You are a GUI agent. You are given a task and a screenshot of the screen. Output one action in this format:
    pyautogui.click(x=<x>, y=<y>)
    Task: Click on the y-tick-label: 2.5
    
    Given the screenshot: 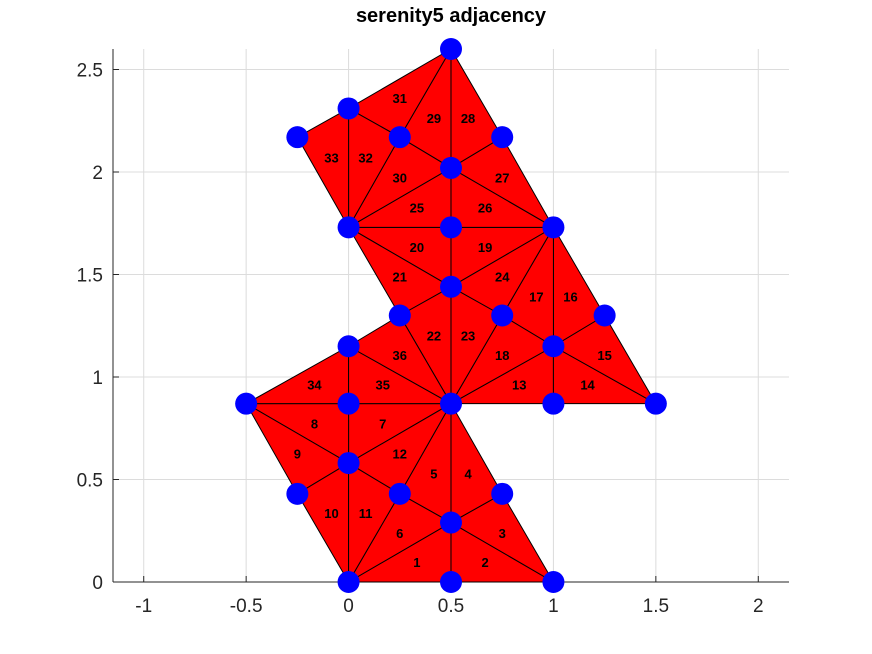 What is the action you would take?
    pyautogui.click(x=90, y=71)
    